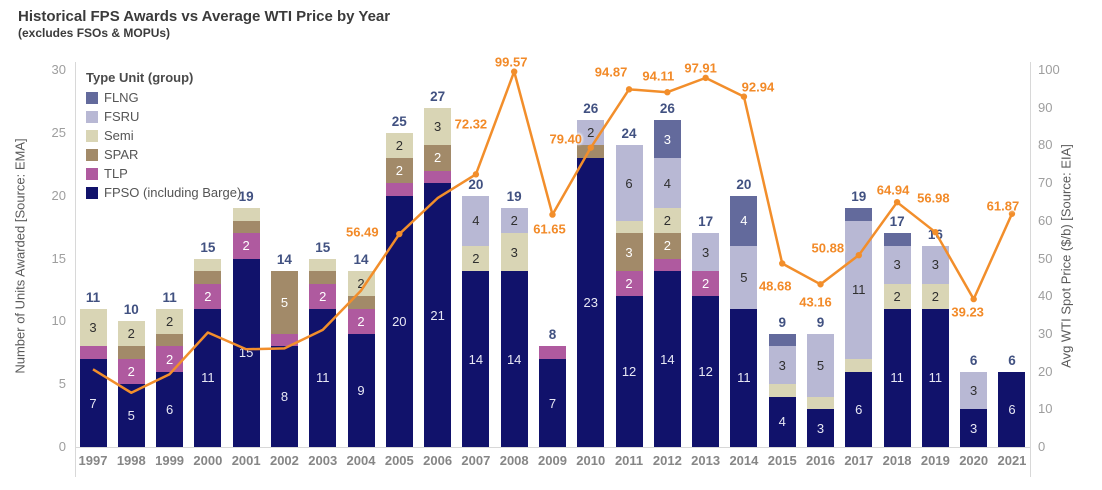 The width and height of the screenshot is (1102, 490). Describe the element at coordinates (552, 403) in the screenshot. I see `bar-segment-2009-fpso: 7` at that location.